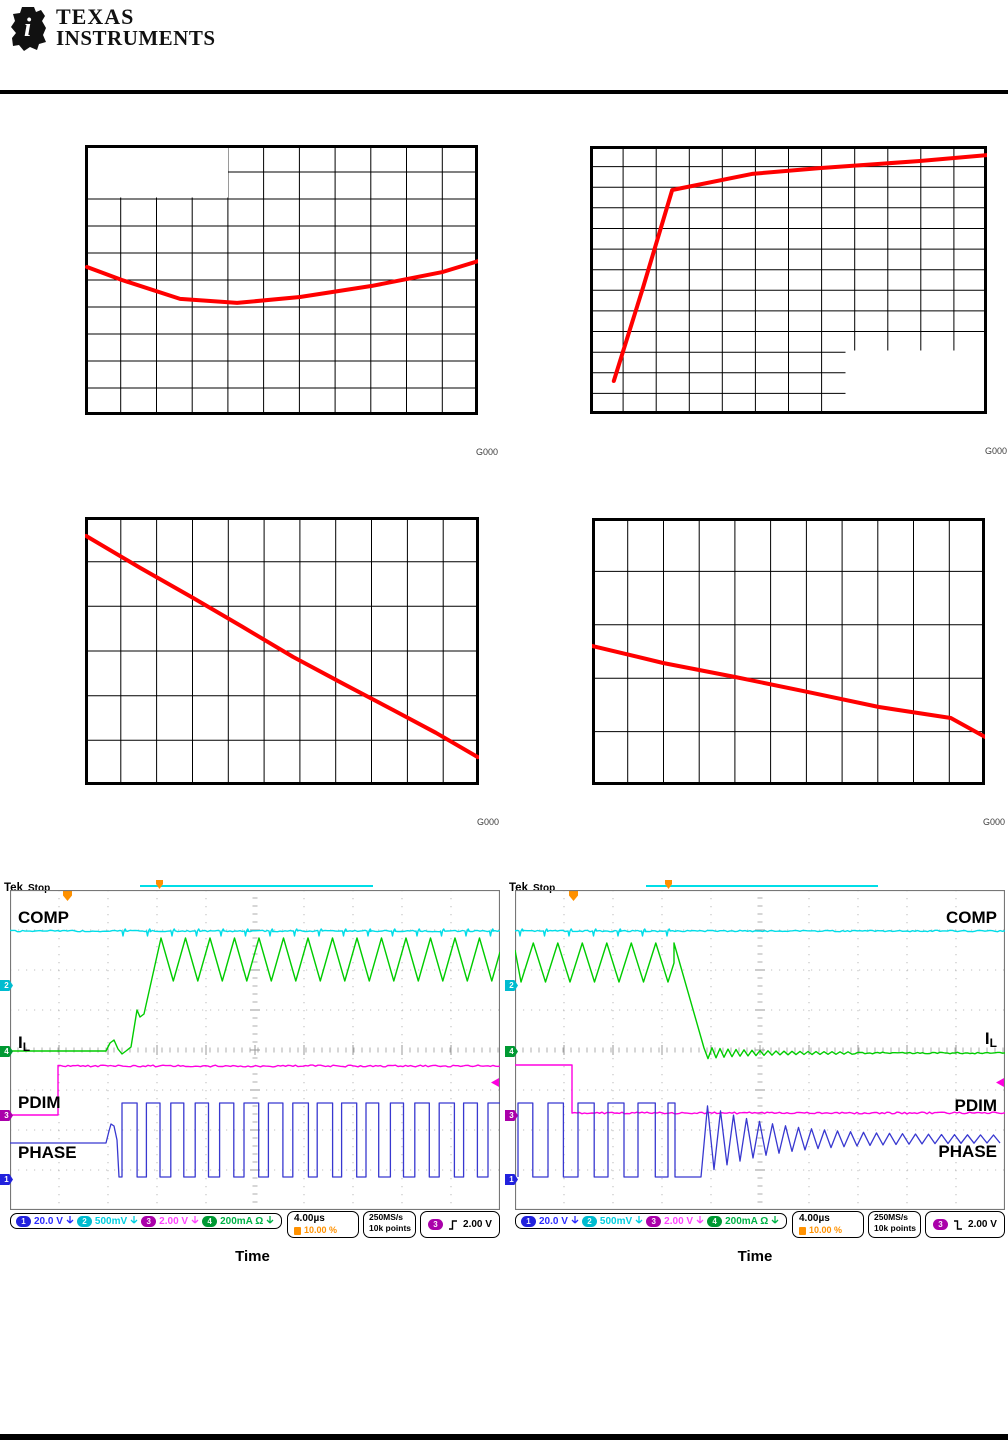 The image size is (1008, 1440). What do you see at coordinates (755, 1256) in the screenshot?
I see `time-caption-right: Time` at bounding box center [755, 1256].